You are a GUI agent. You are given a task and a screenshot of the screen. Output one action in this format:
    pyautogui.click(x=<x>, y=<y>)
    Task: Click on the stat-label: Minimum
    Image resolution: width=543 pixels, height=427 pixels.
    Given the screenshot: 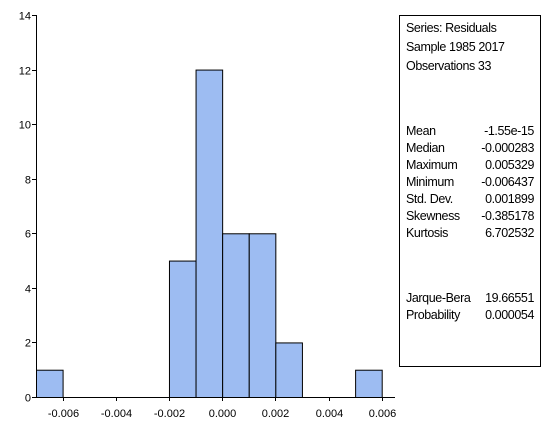 What is the action you would take?
    pyautogui.click(x=430, y=182)
    